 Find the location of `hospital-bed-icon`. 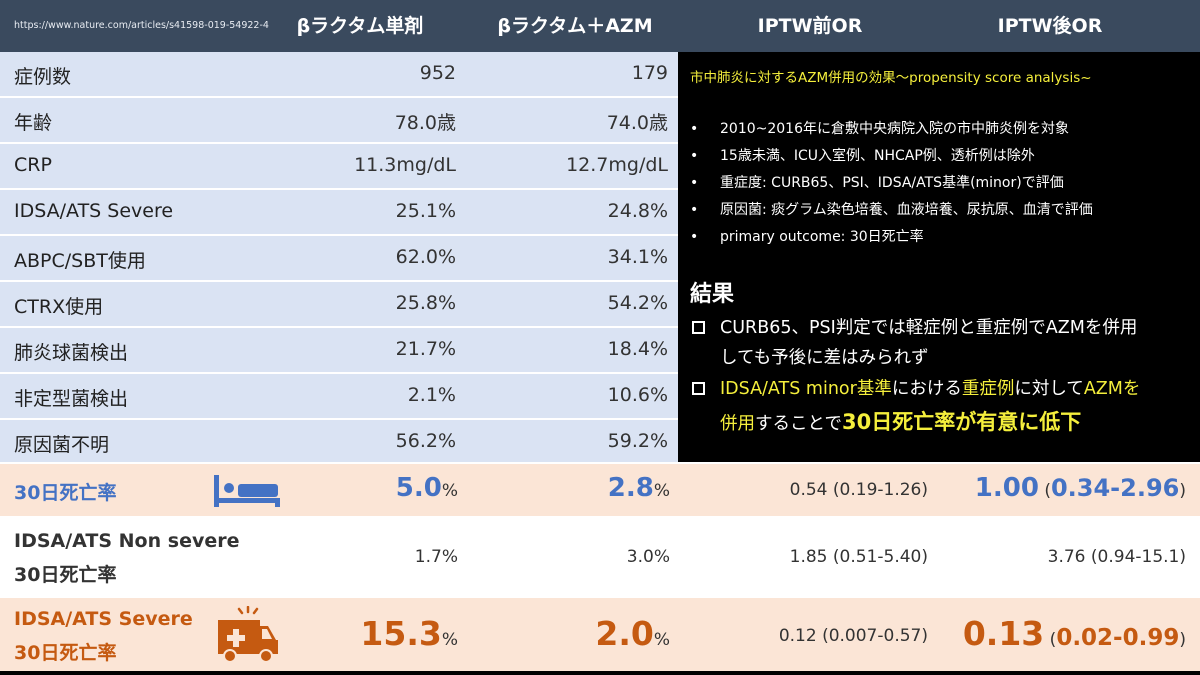

hospital-bed-icon is located at coordinates (247, 491).